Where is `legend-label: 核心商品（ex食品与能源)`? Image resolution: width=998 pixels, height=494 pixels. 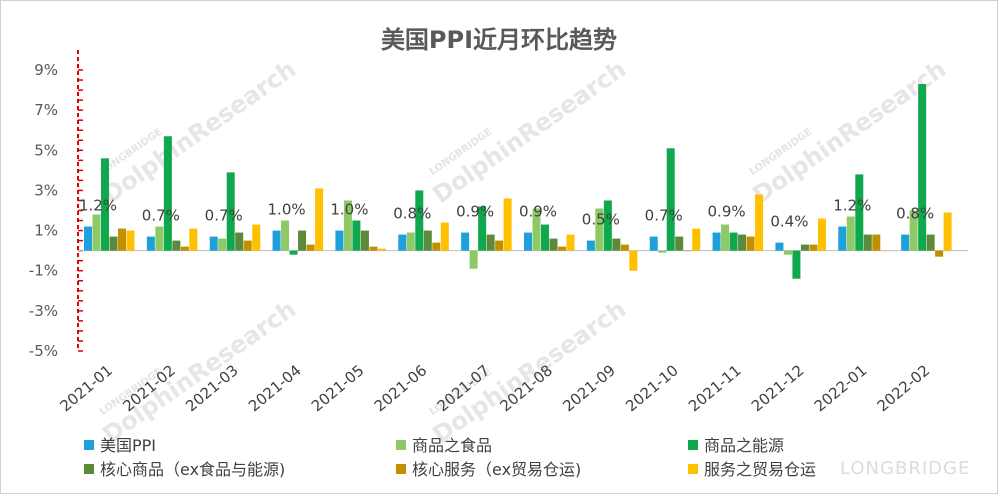 legend-label: 核心商品（ex食品与能源) is located at coordinates (193, 469).